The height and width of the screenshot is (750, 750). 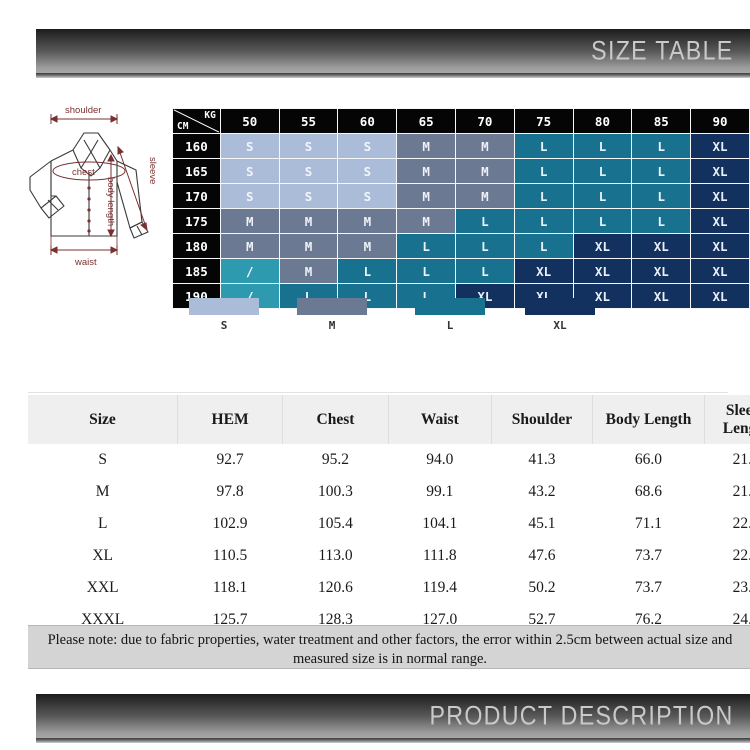 What do you see at coordinates (196, 196) in the screenshot?
I see `size-grid-cm-header-170: 170` at bounding box center [196, 196].